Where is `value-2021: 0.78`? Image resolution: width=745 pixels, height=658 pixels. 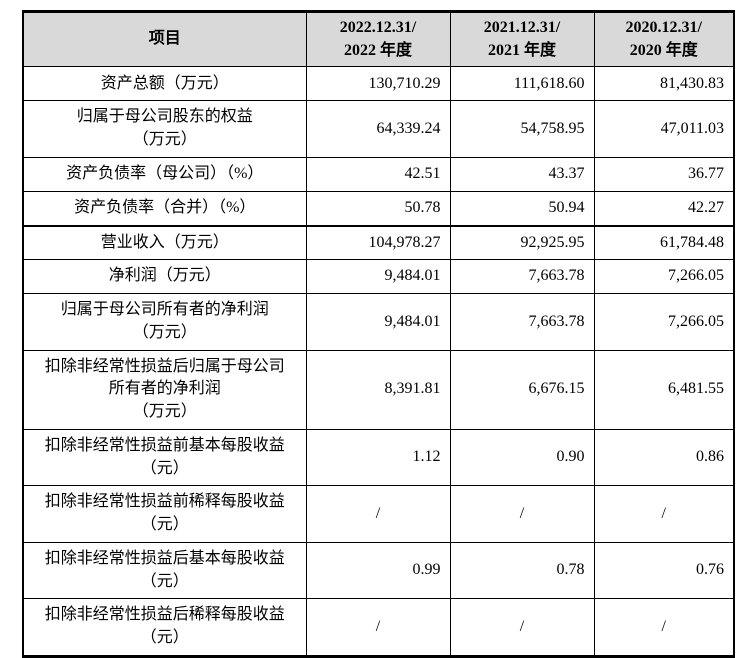 value-2021: 0.78 is located at coordinates (522, 570).